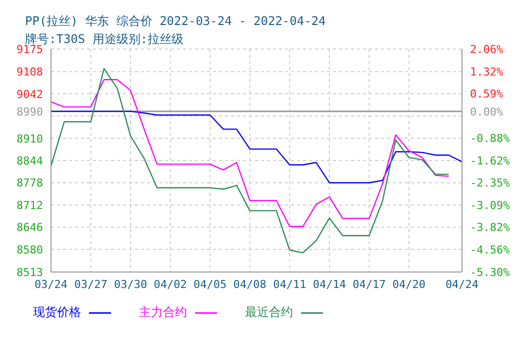 The height and width of the screenshot is (350, 520). Describe the element at coordinates (462, 284) in the screenshot. I see `x-tick-label: 04/24` at that location.